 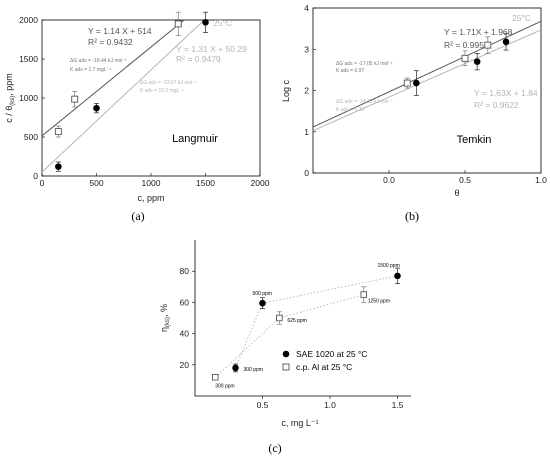 I want to click on panel-b-fit-2-equation: Y = 1.63X + 1.84, so click(x=506, y=93).